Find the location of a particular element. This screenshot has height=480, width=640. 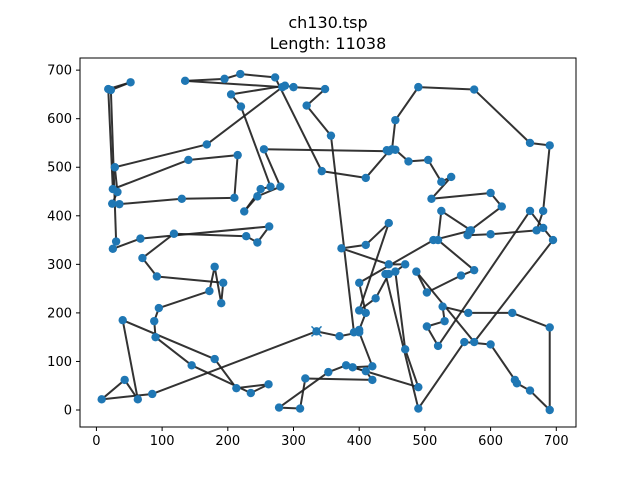

x-tick-label-3: 300 is located at coordinates (293, 441).